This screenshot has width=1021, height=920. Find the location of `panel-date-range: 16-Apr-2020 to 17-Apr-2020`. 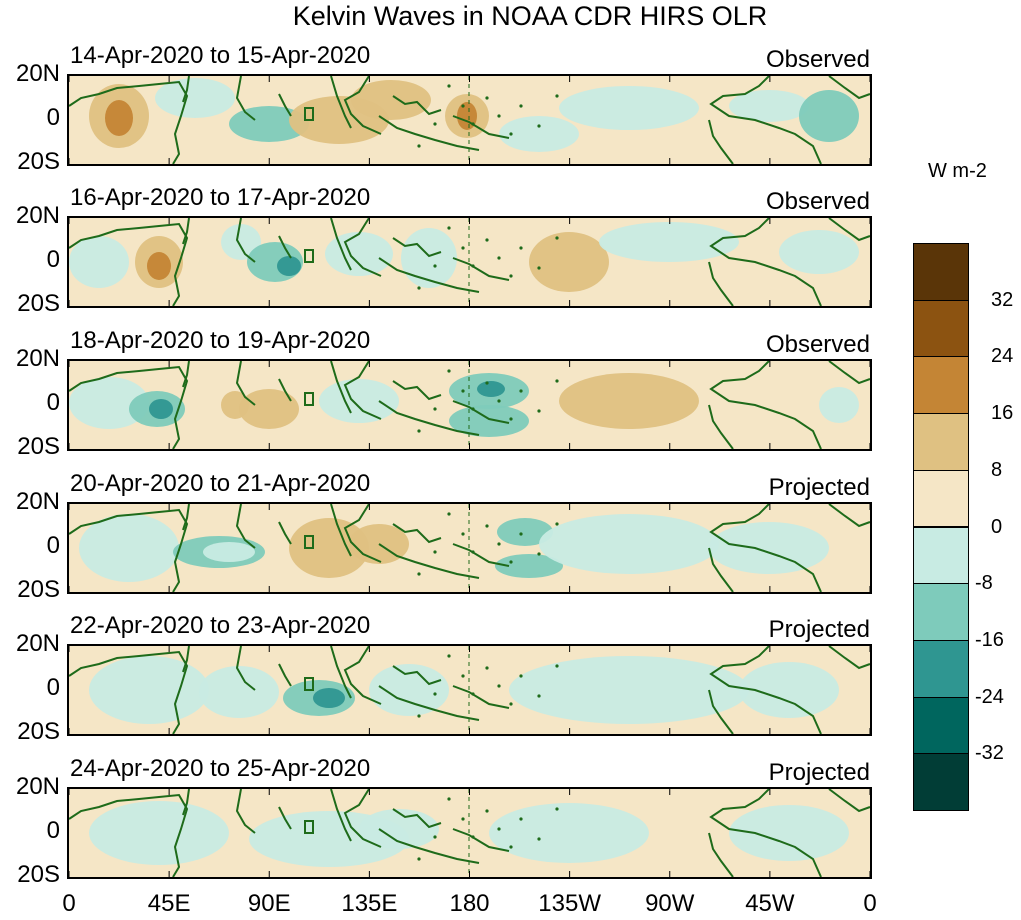

panel-date-range: 16-Apr-2020 to 17-Apr-2020 is located at coordinates (220, 197).